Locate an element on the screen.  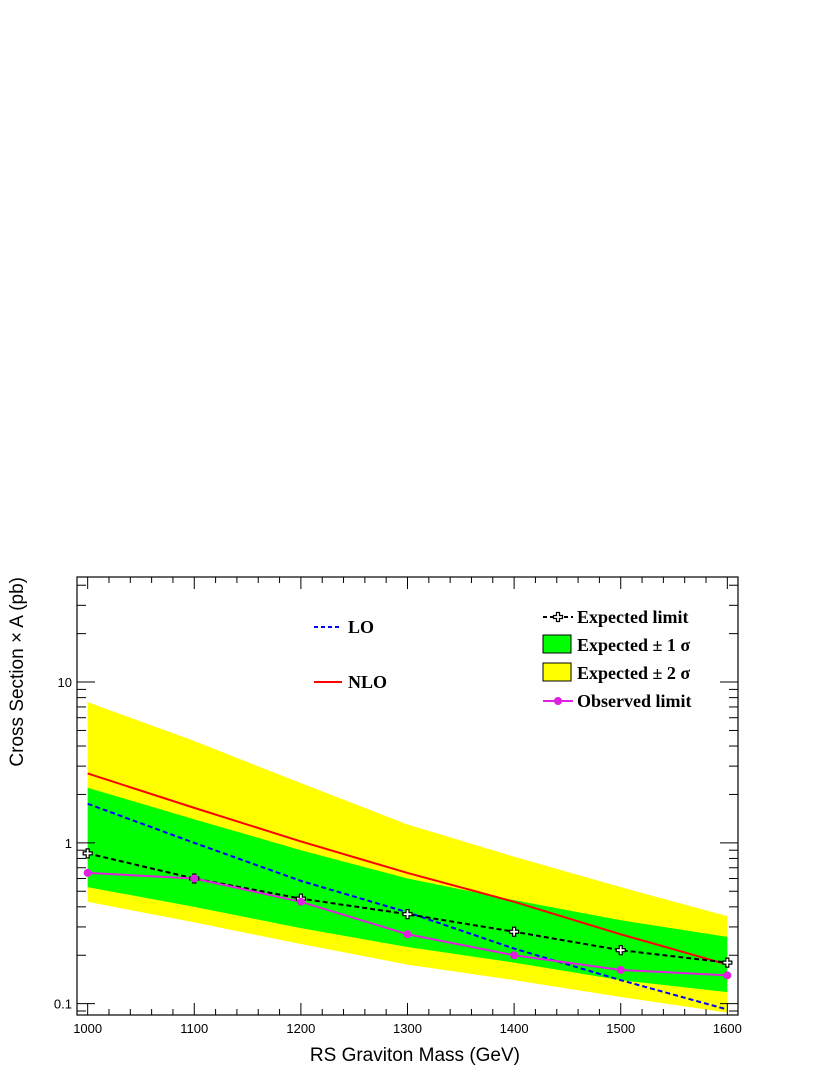
y-tick-label: 10 is located at coordinates (65, 682).